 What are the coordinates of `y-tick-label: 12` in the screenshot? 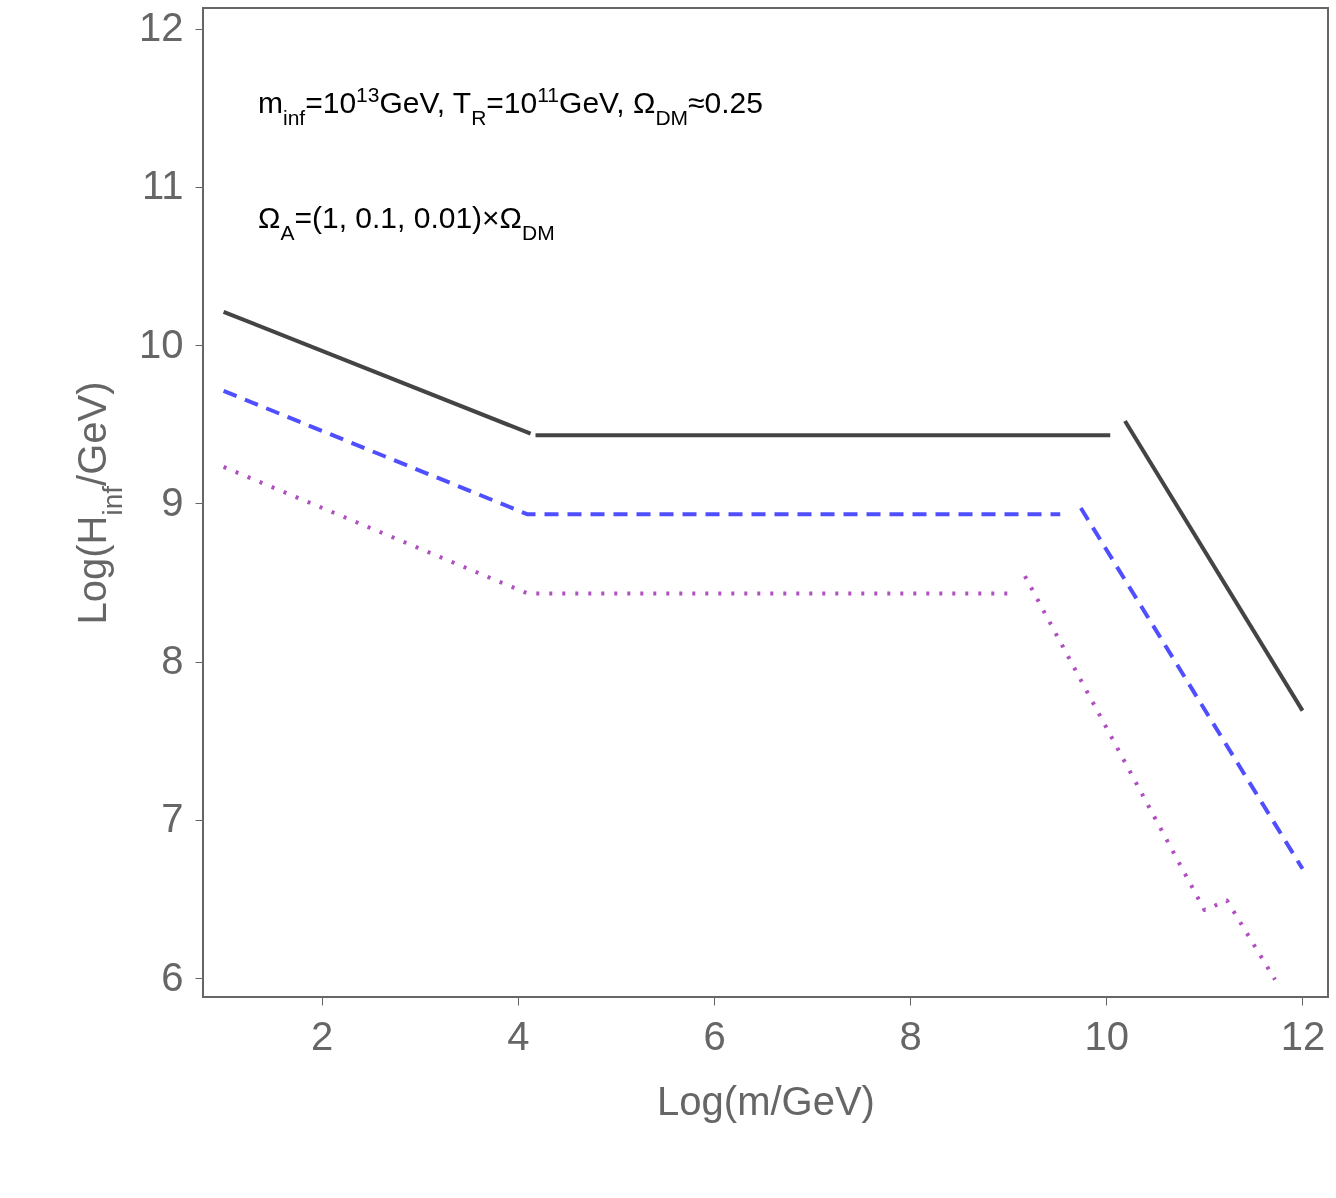 It's located at (161, 27).